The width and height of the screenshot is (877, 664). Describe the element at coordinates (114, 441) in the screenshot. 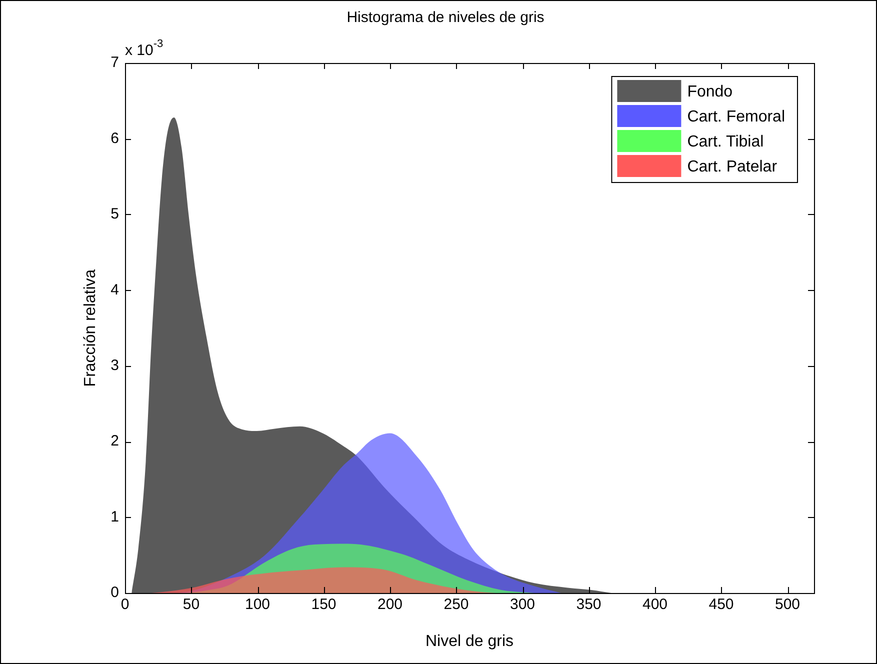

I see `y-tick-label: 2` at that location.